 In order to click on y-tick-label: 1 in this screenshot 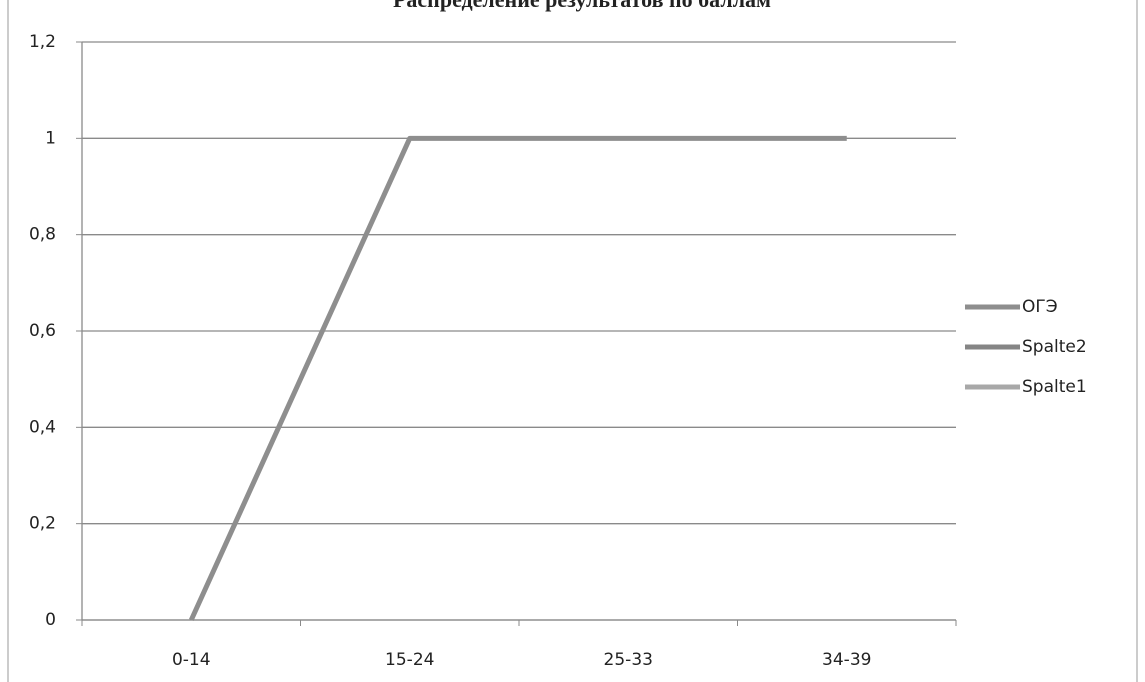, I will do `click(50, 138)`.